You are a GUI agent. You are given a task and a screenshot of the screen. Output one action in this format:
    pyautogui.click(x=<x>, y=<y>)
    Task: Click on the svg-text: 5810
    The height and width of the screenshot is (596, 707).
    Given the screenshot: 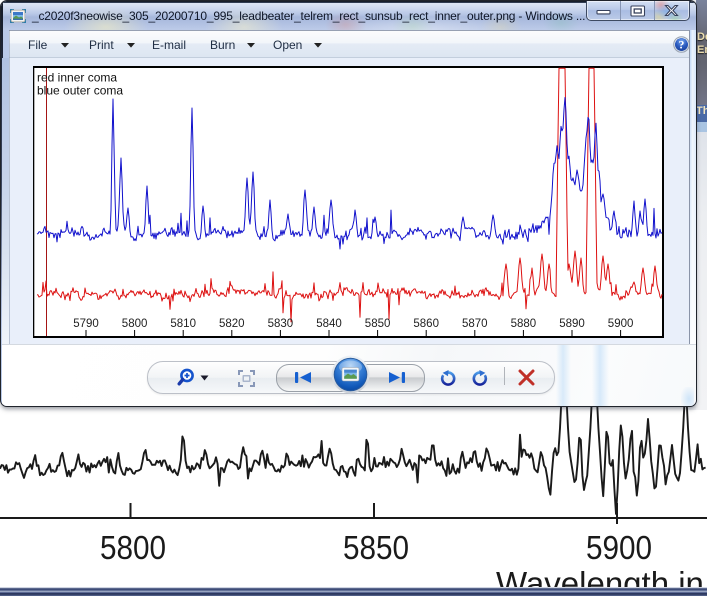 What is the action you would take?
    pyautogui.click(x=183, y=324)
    